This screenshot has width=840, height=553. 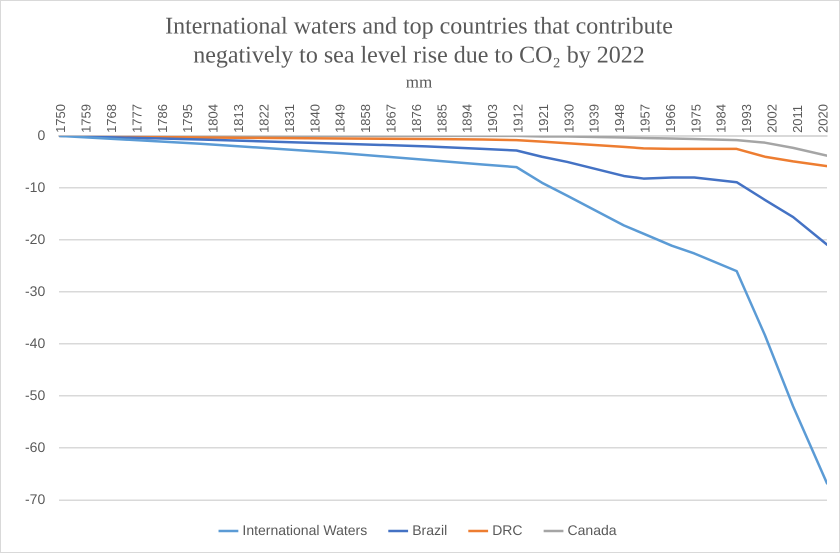 What do you see at coordinates (35, 186) in the screenshot?
I see `y-tick-label: -10` at bounding box center [35, 186].